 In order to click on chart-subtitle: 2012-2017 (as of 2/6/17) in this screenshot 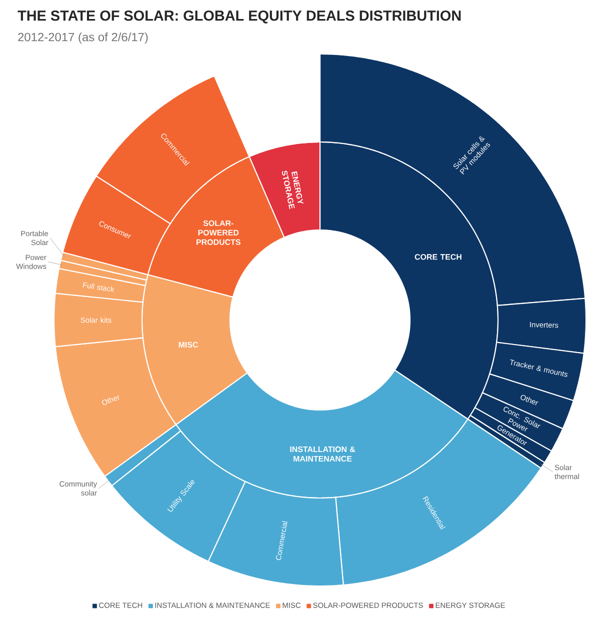, I will do `click(83, 38)`.